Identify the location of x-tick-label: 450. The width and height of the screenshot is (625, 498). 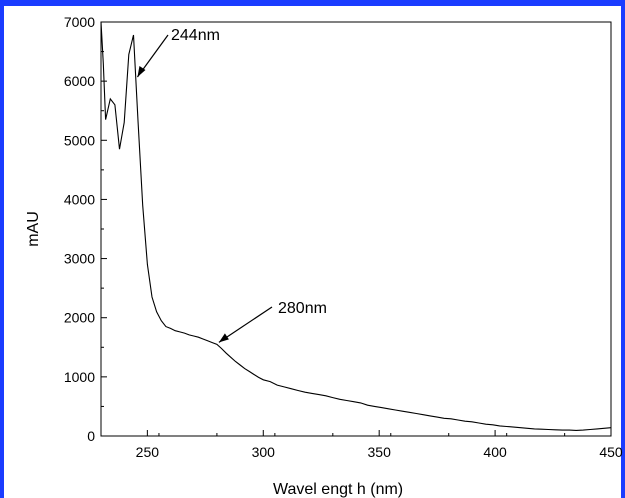
(611, 452).